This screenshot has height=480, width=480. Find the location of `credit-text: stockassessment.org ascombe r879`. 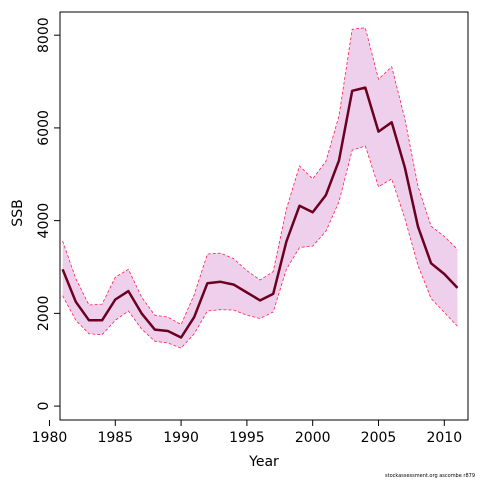

credit-text: stockassessment.org ascombe r879 is located at coordinates (430, 476).